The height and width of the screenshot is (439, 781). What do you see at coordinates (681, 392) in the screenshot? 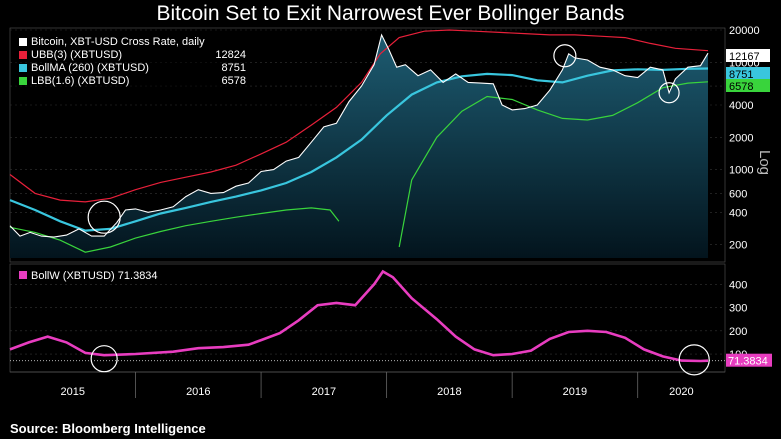
I see `year-tick-label: 2020` at bounding box center [681, 392].